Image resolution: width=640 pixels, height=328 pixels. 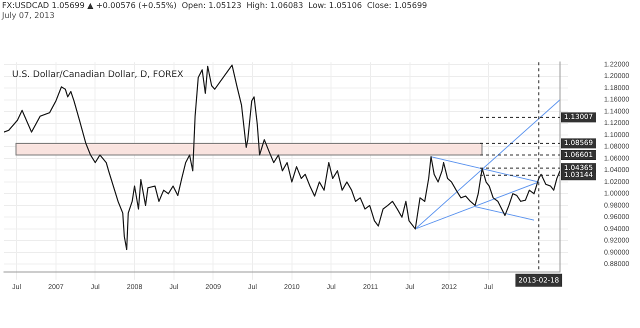 What do you see at coordinates (28, 15) in the screenshot?
I see `text: July 07, 2013` at bounding box center [28, 15].